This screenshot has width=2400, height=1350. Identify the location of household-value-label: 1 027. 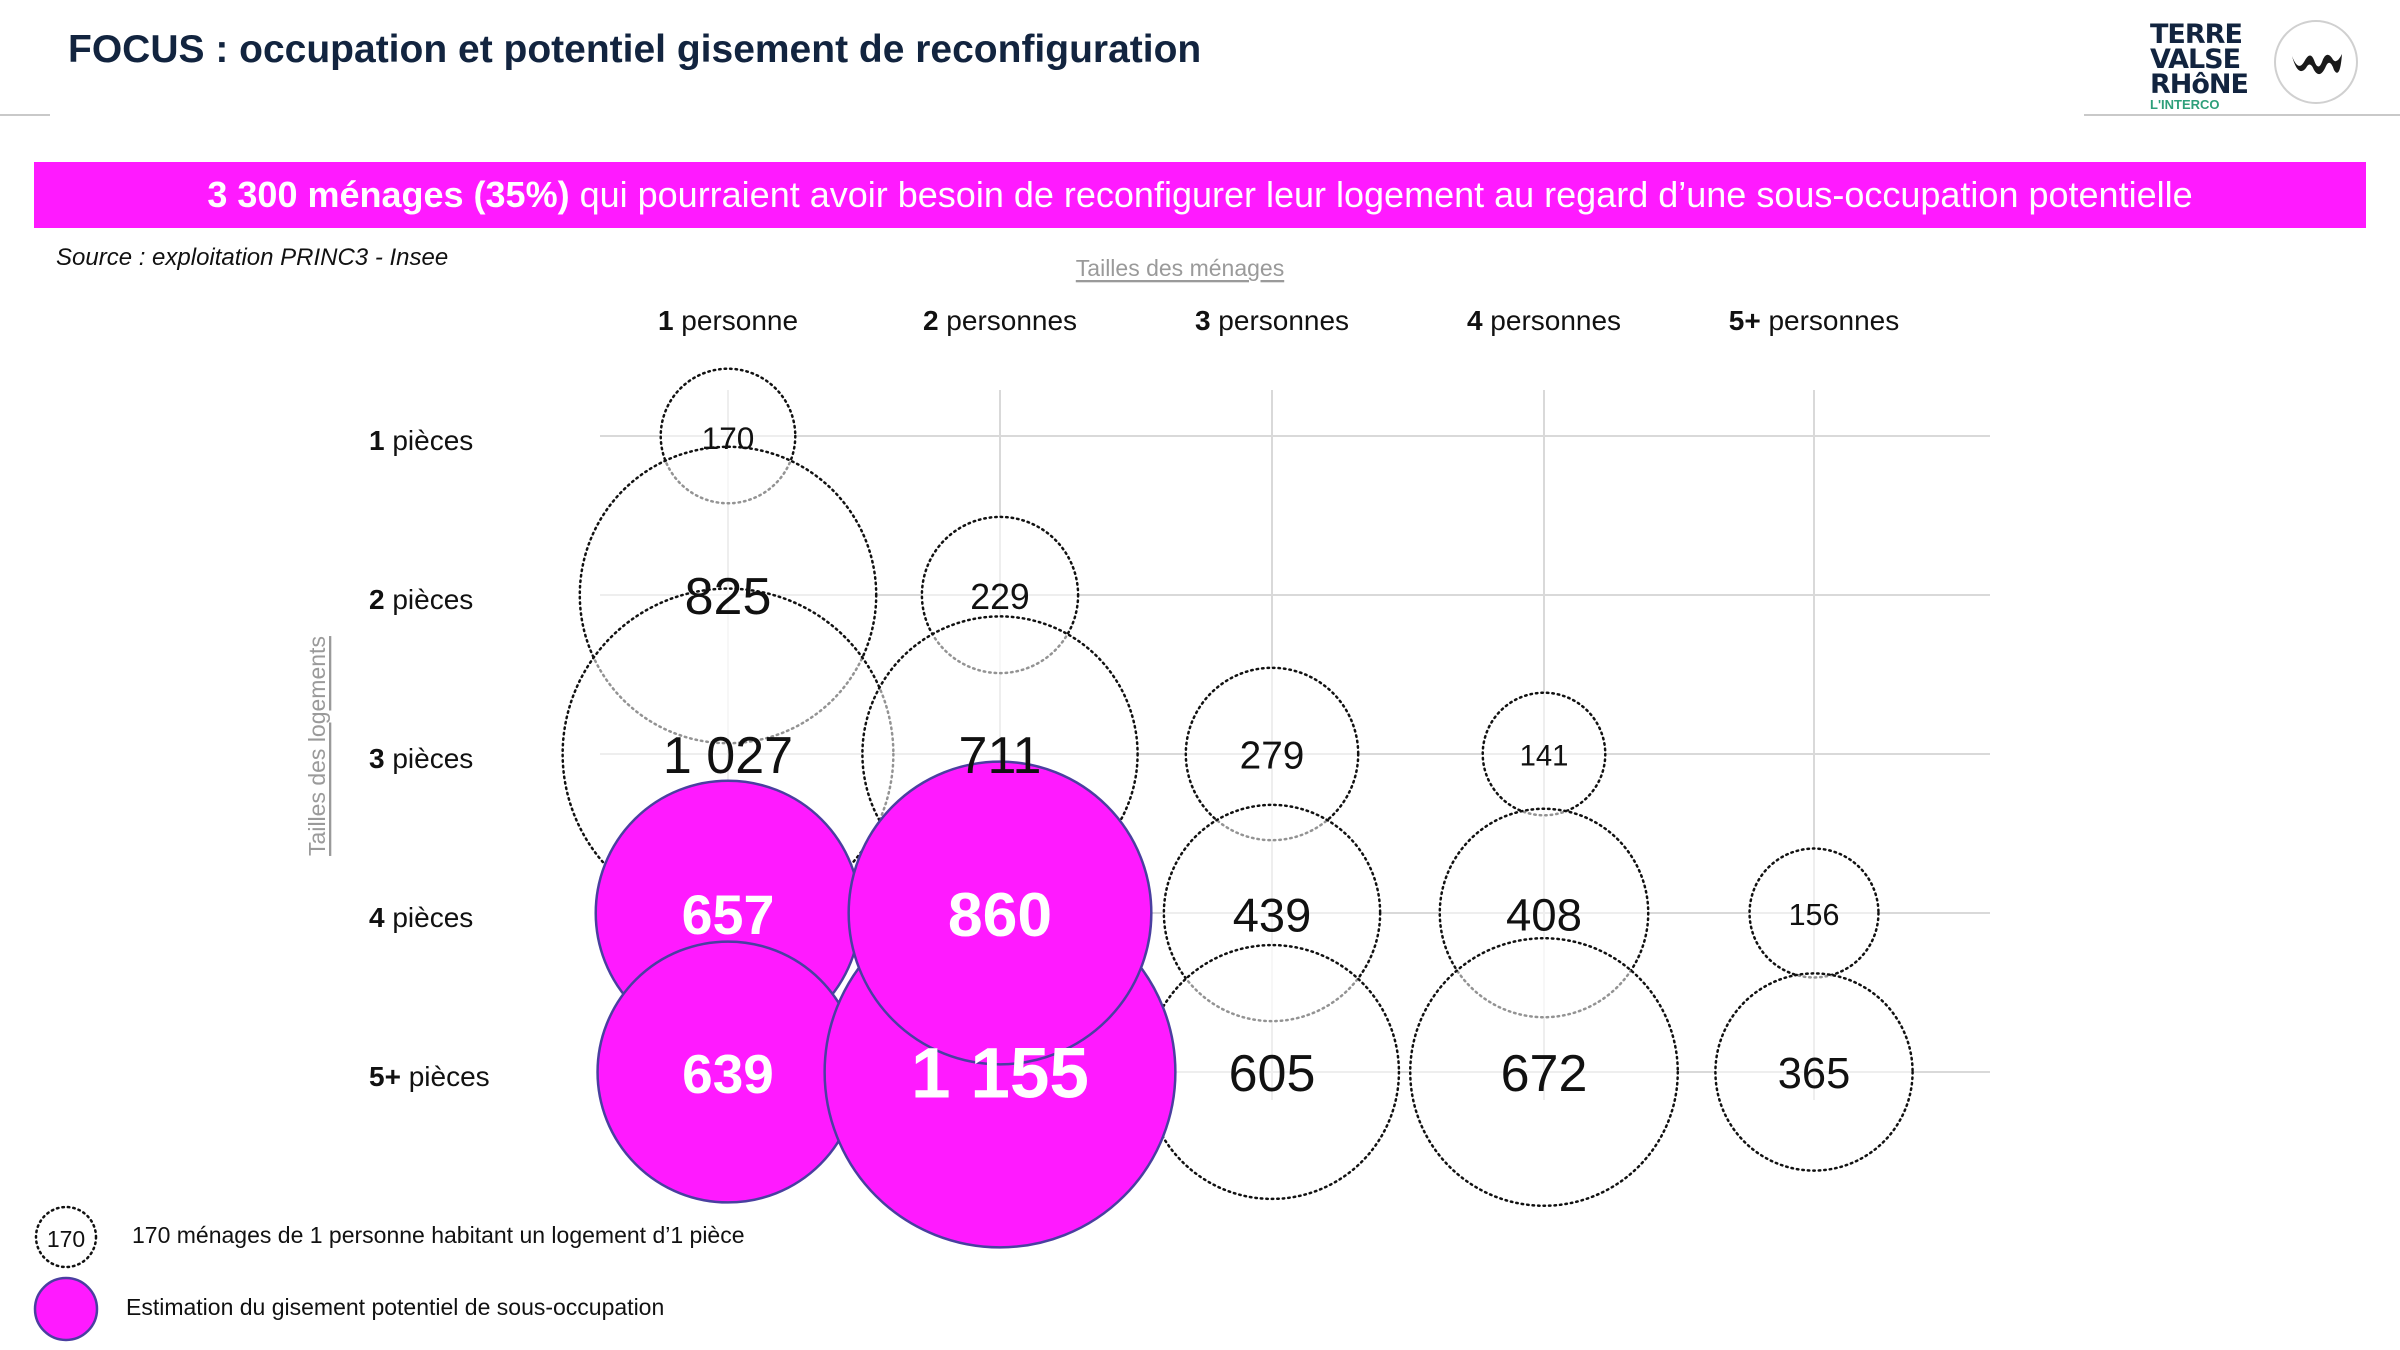
(728, 756).